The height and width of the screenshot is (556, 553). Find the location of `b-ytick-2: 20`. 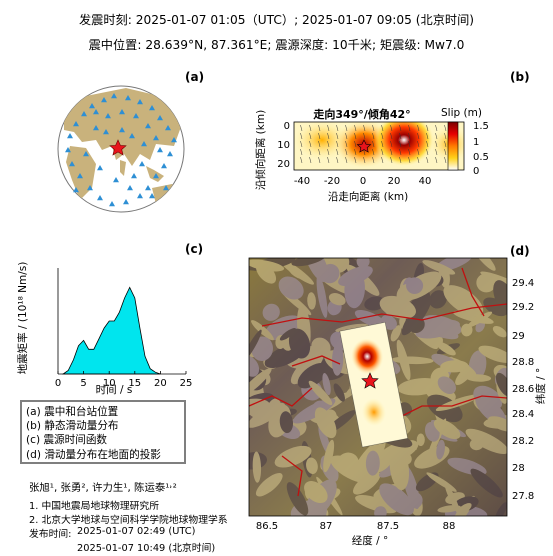

b-ytick-2: 20 is located at coordinates (283, 164).